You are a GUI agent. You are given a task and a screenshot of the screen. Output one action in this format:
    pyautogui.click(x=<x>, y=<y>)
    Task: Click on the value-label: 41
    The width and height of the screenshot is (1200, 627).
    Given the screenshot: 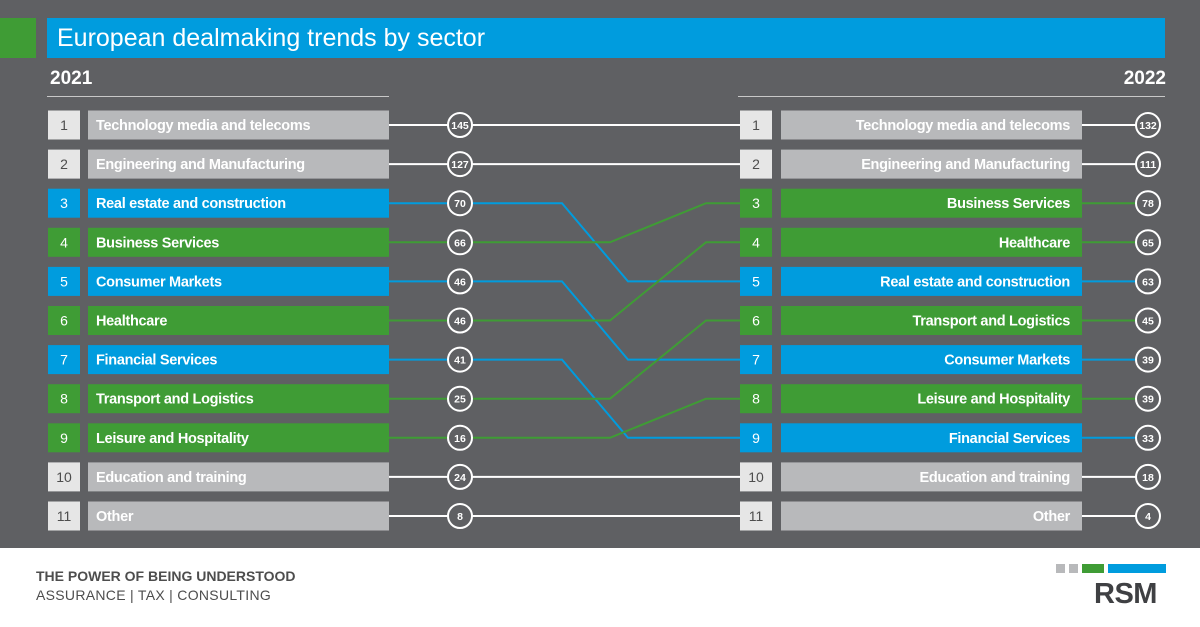 What is the action you would take?
    pyautogui.click(x=460, y=361)
    